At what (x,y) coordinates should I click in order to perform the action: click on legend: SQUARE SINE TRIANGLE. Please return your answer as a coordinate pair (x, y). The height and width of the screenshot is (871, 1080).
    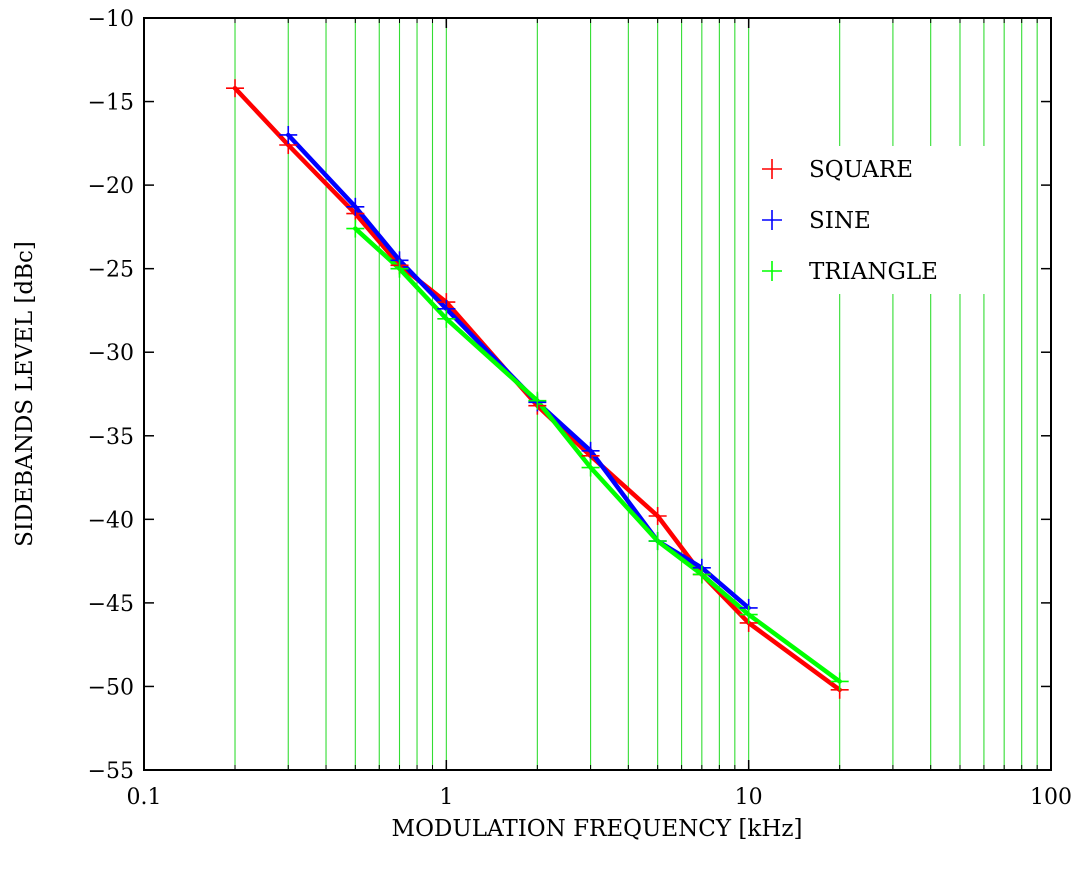
    Looking at the image, I should click on (872, 220).